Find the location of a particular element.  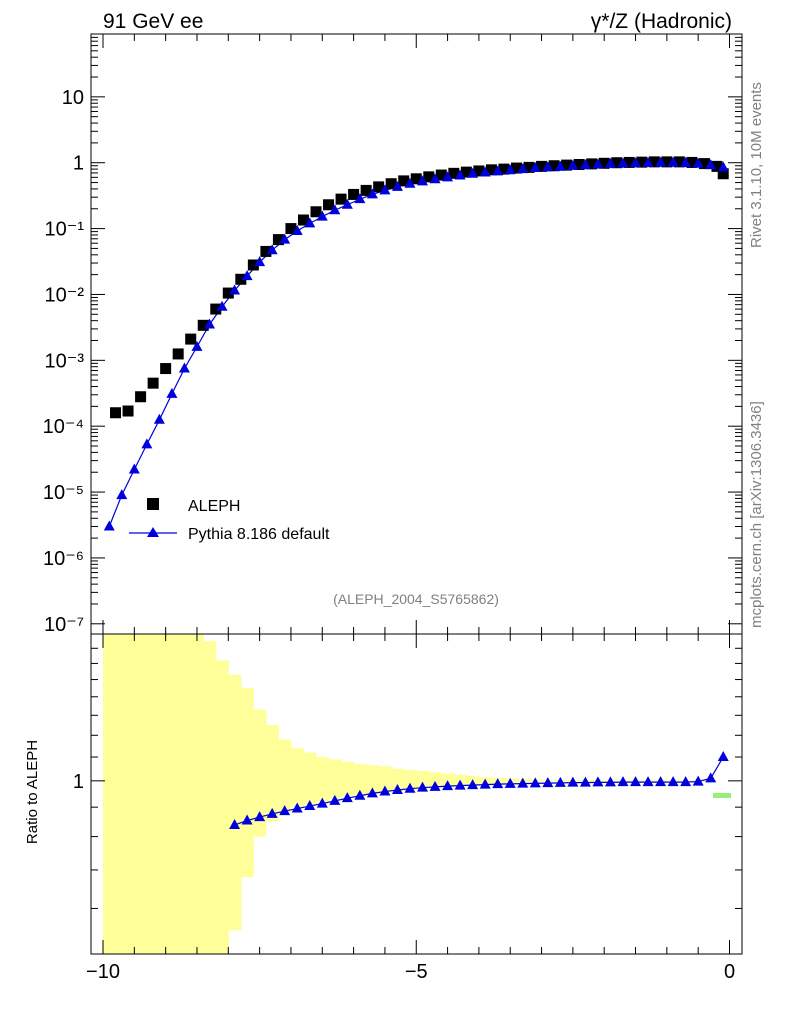

ratio-ylabel: Ratio to ALEPH is located at coordinates (32, 792).